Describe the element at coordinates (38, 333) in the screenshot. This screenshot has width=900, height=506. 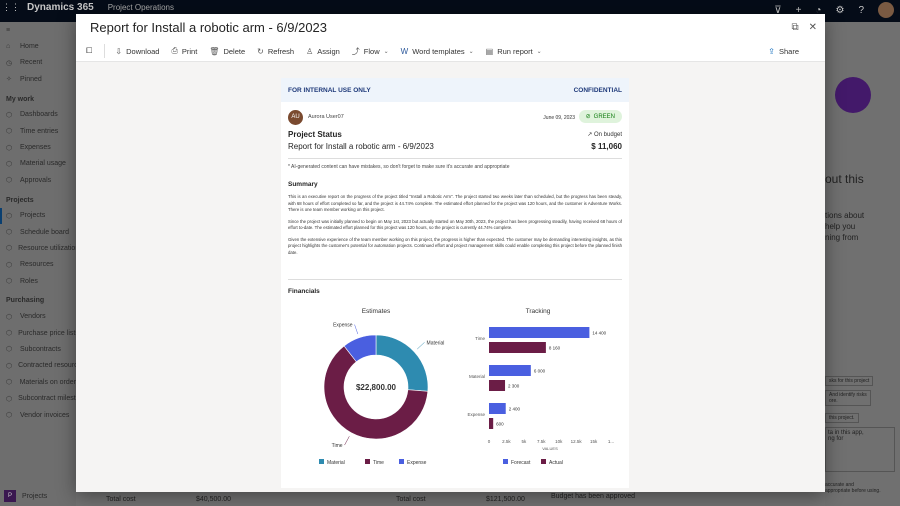
I see `sidebar-item-purchase-price-lists: ⬡ Purchase price lists` at that location.